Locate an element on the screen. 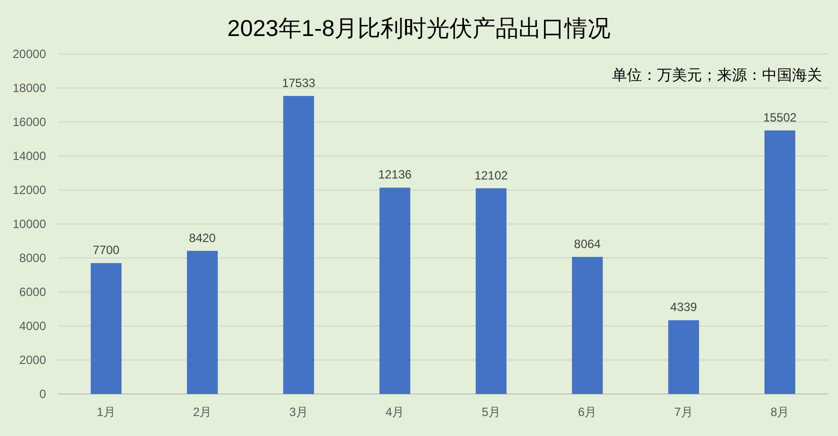 Image resolution: width=838 pixels, height=436 pixels. y-tick-label: 10000 is located at coordinates (29, 224).